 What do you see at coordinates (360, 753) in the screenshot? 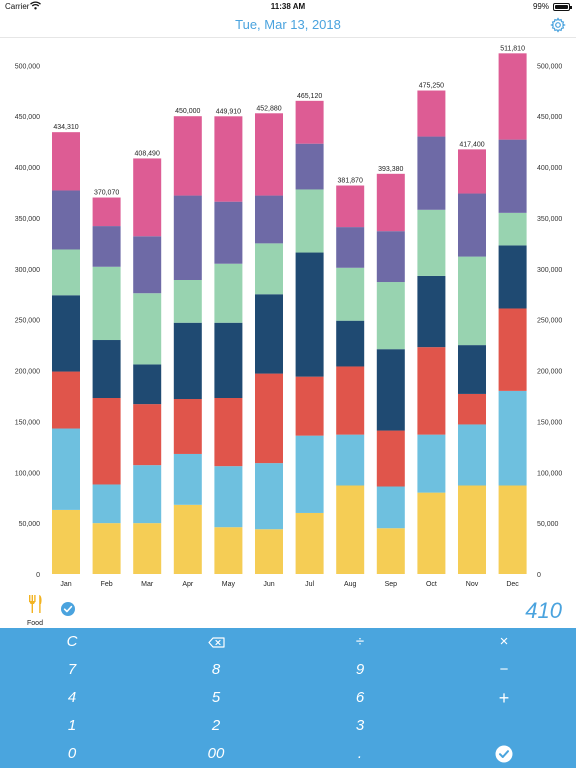
I see `key-decimal: .` at bounding box center [360, 753].